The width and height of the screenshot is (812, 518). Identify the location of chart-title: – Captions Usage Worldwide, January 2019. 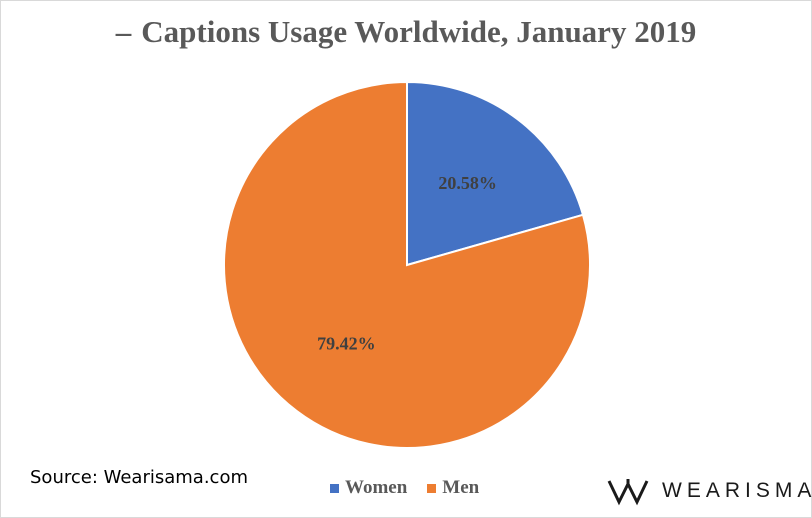
(406, 32).